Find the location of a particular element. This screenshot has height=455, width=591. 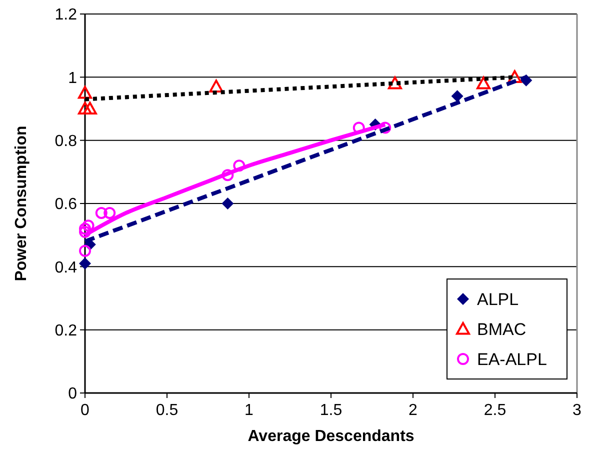

x-tick-label: 1 is located at coordinates (249, 410).